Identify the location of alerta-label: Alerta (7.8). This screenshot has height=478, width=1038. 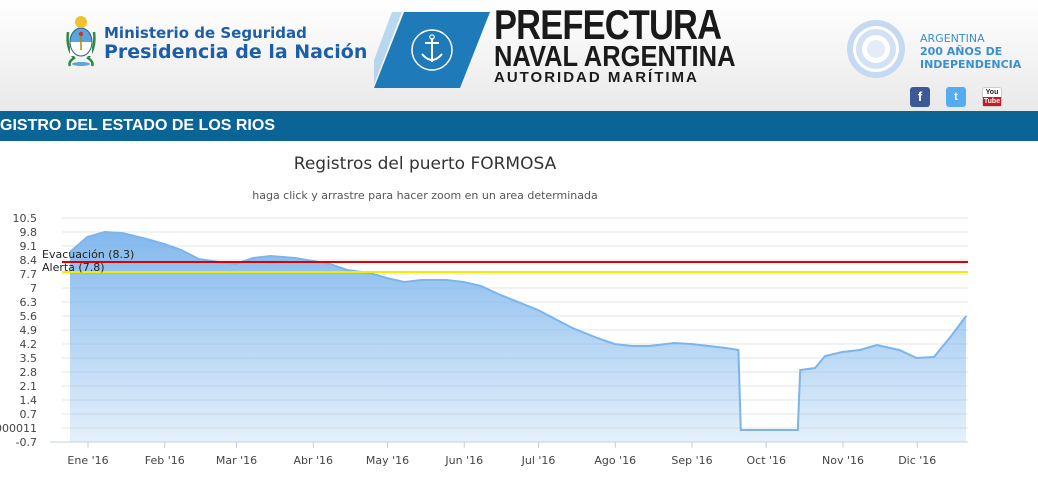
(73, 267).